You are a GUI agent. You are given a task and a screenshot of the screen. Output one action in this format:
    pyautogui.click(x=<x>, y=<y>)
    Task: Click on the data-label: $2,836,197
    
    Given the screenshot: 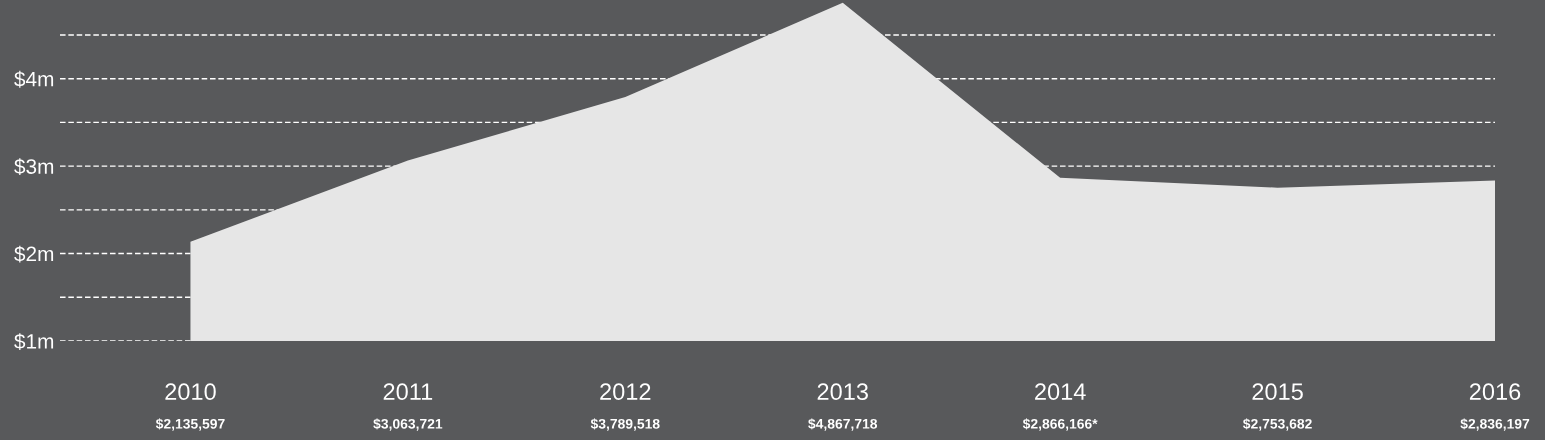 What is the action you would take?
    pyautogui.click(x=1495, y=424)
    